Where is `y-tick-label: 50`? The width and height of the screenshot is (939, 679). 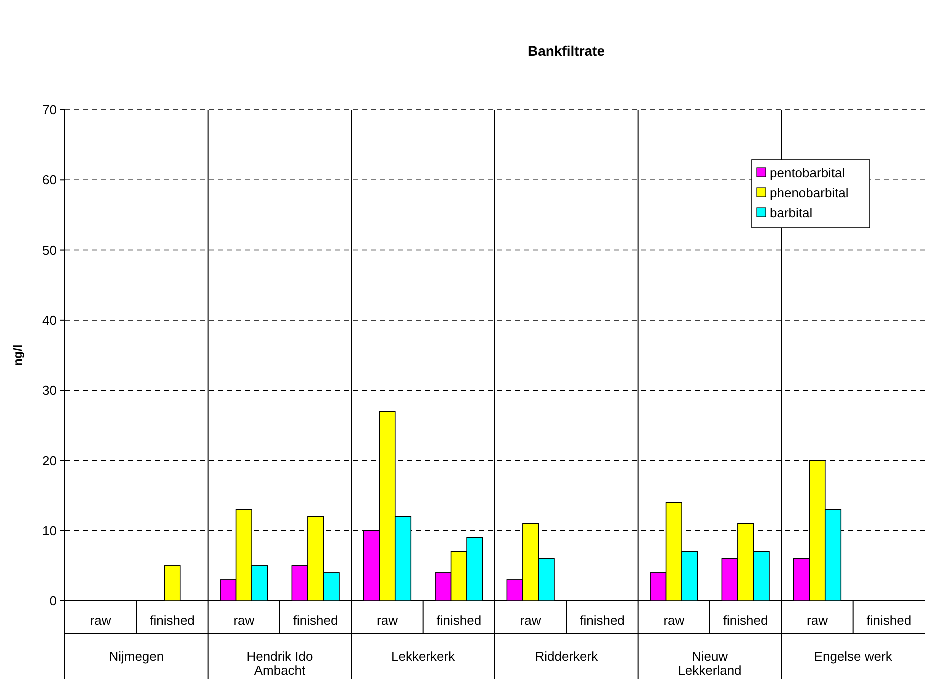 y-tick-label: 50 is located at coordinates (49, 250).